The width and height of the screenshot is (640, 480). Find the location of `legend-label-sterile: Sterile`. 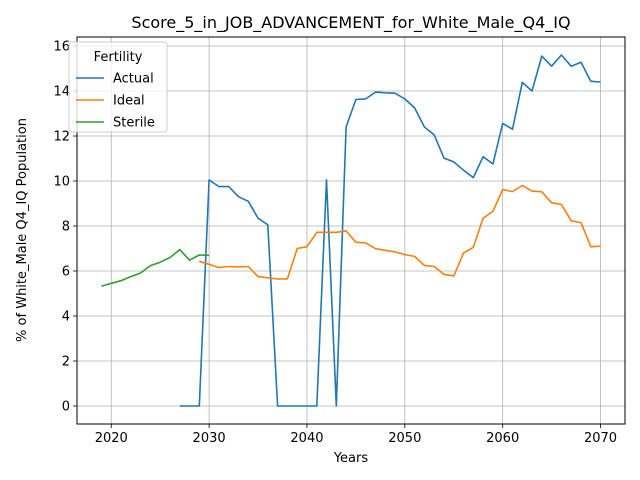

legend-label-sterile: Sterile is located at coordinates (134, 123).